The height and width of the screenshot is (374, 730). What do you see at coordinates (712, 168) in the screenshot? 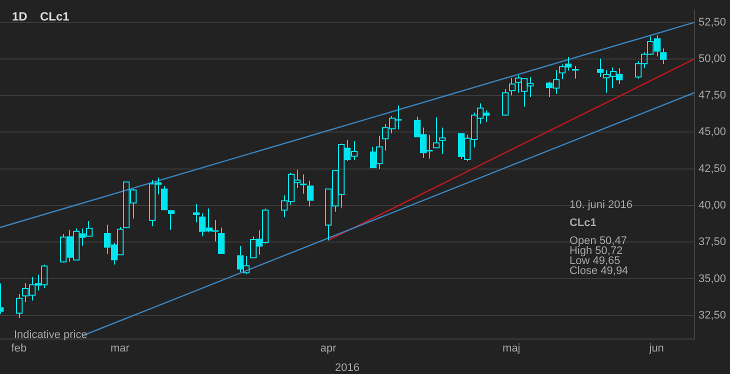
I see `y-tick-label: 42,50` at bounding box center [712, 168].